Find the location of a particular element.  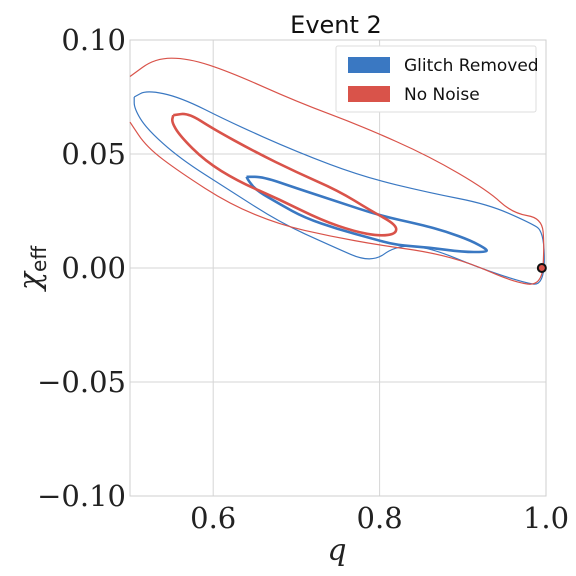

x-tick-label: 0.8 is located at coordinates (380, 518).